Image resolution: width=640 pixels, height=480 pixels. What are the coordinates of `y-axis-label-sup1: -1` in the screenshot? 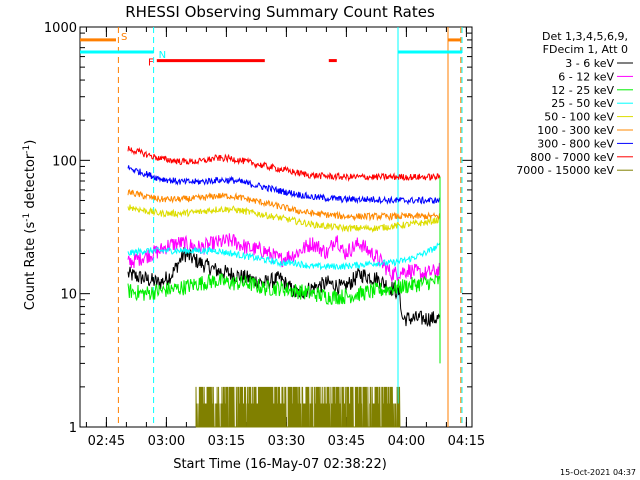 It's located at (27, 217).